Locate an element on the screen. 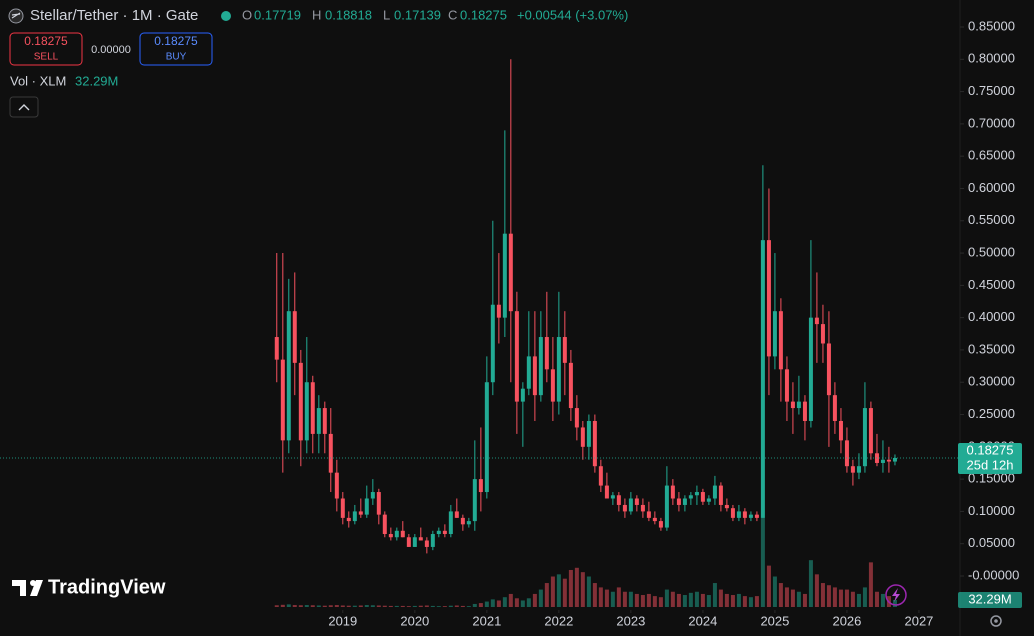  y-tick-label: 0.50000 is located at coordinates (991, 251).